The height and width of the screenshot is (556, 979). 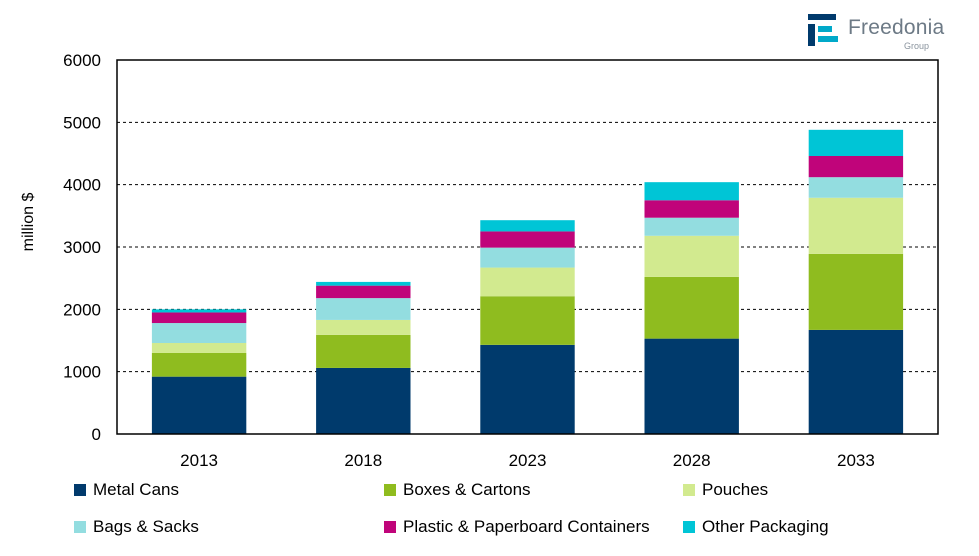 I want to click on bar-stack-2013, so click(x=199, y=371).